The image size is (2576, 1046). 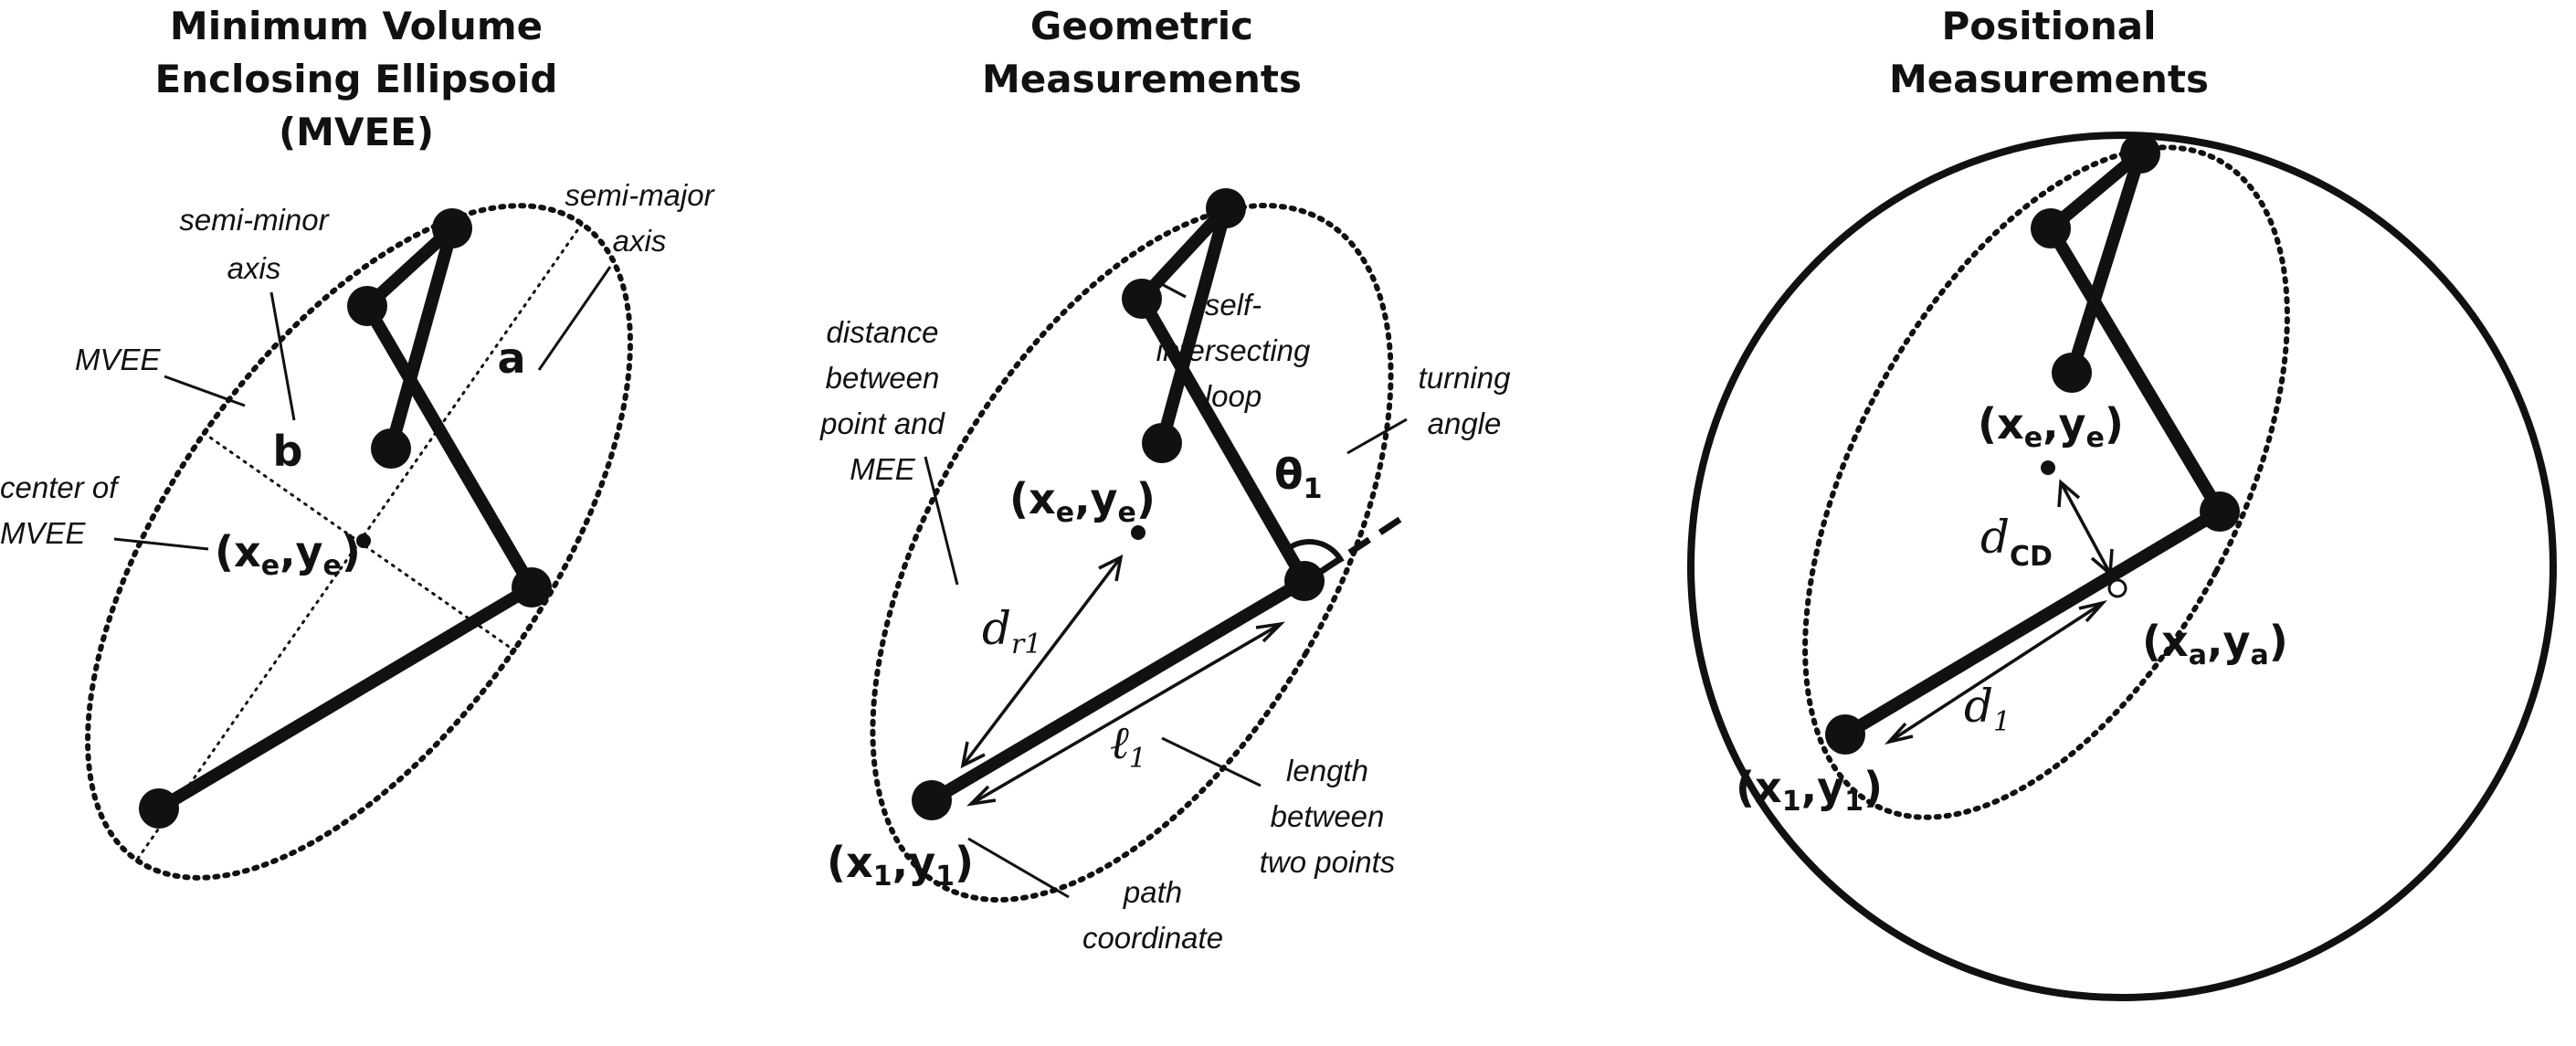 I want to click on panel-3-title-line-1: Positional, so click(x=2049, y=26).